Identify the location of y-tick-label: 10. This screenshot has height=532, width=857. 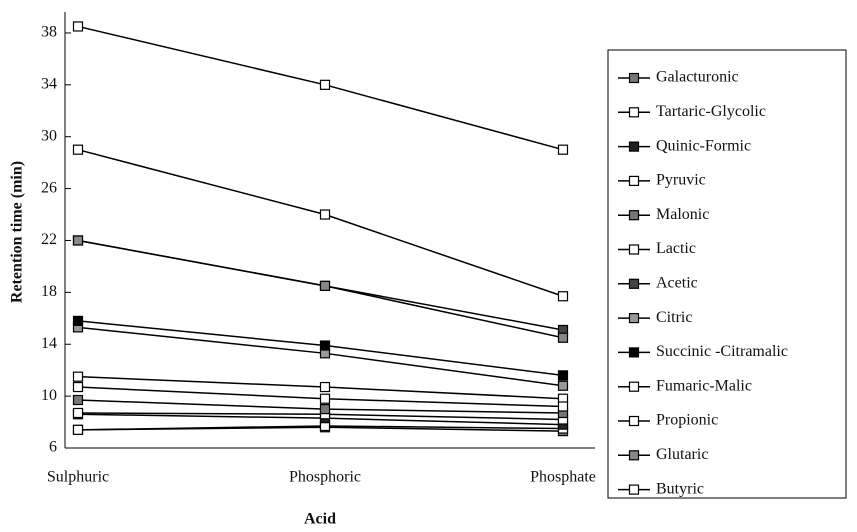
(49, 395).